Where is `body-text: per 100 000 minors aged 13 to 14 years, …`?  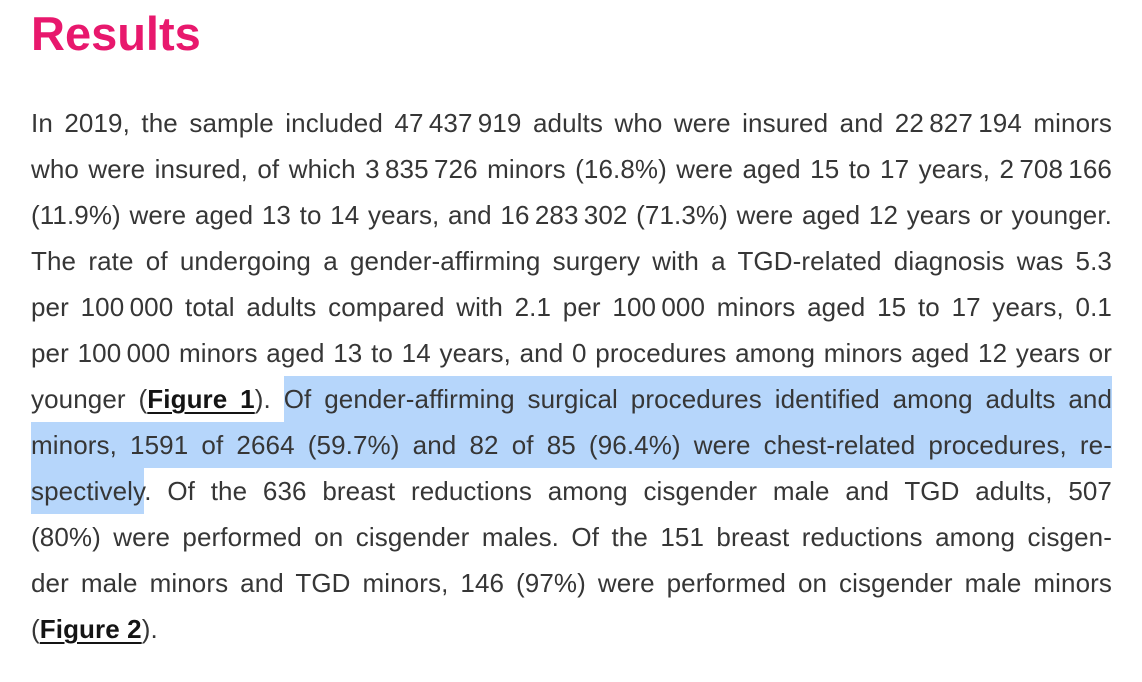
body-text: per 100 000 minors aged 13 to 14 years, … is located at coordinates (571, 353).